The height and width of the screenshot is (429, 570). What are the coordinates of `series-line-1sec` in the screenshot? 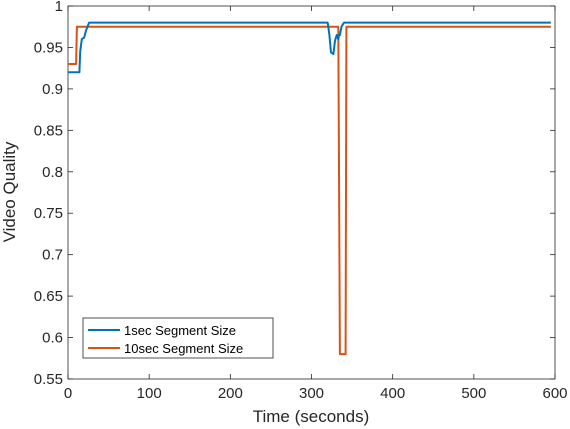 It's located at (309, 47).